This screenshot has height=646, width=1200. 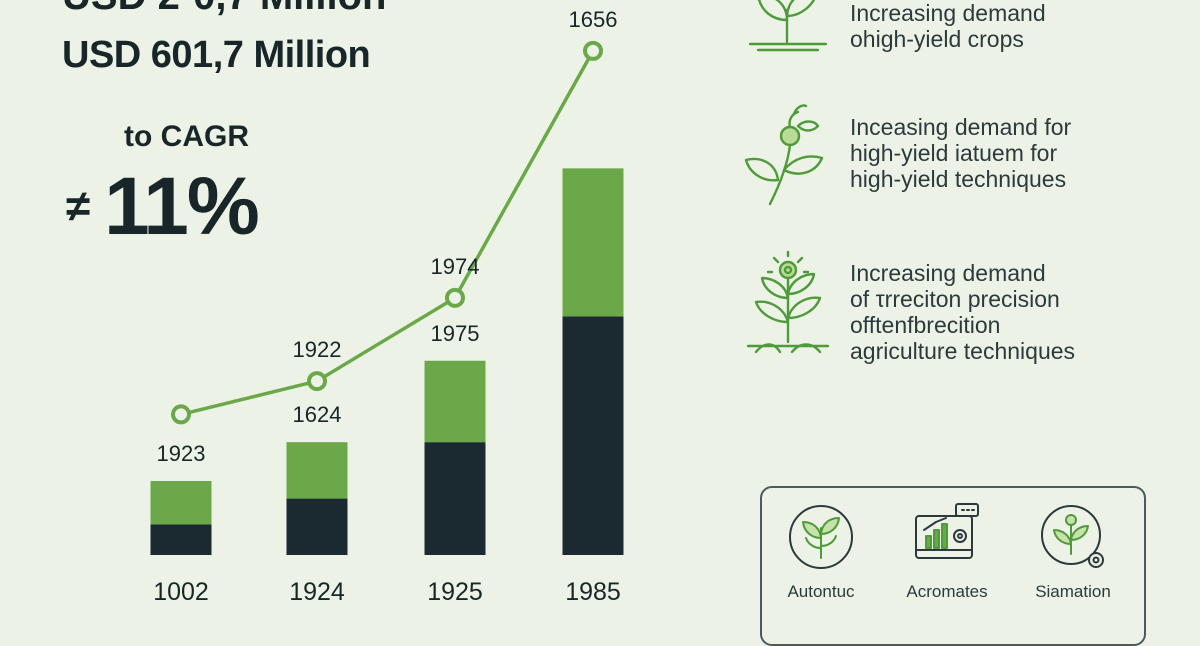 I want to click on feature-line: high-yield iatuem for, so click(x=954, y=153).